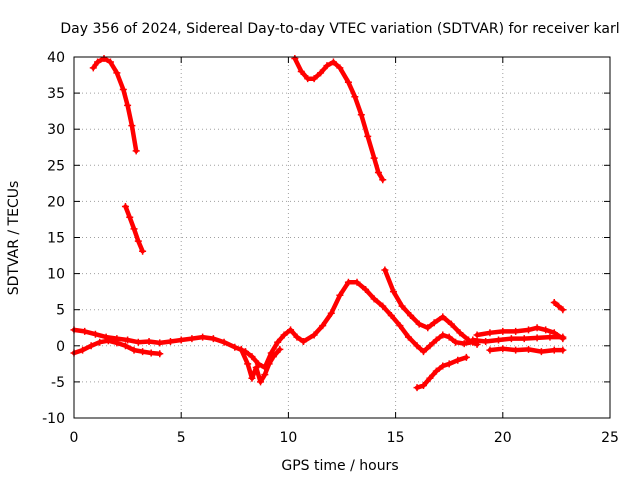 The image size is (640, 480). I want to click on y-tick-label: 20, so click(56, 202).